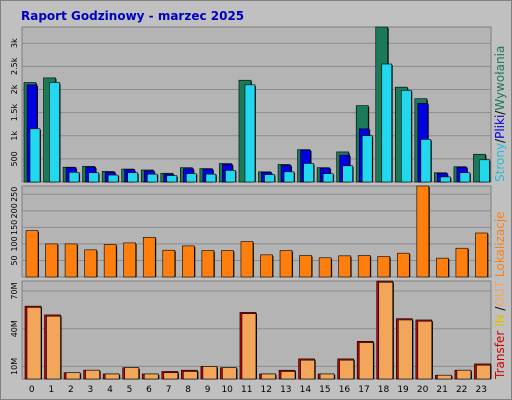 The width and height of the screenshot is (512, 400). I want to click on x-tick-label: 6, so click(149, 390).